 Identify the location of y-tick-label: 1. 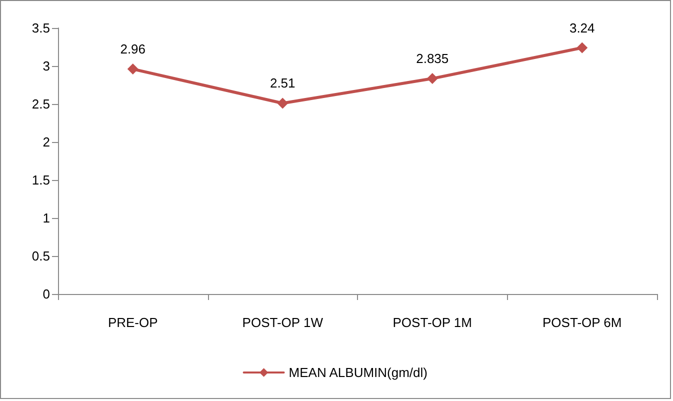
(46, 218).